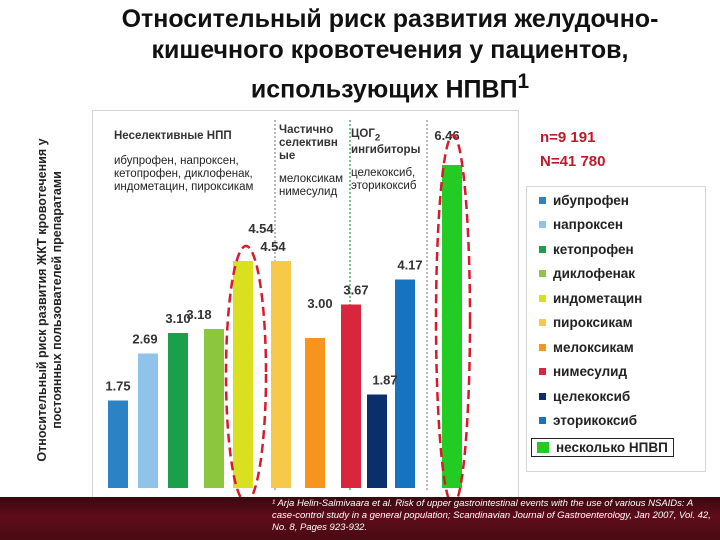 The image size is (720, 540). Describe the element at coordinates (568, 137) in the screenshot. I see `stat-n-small: n=9 191` at that location.